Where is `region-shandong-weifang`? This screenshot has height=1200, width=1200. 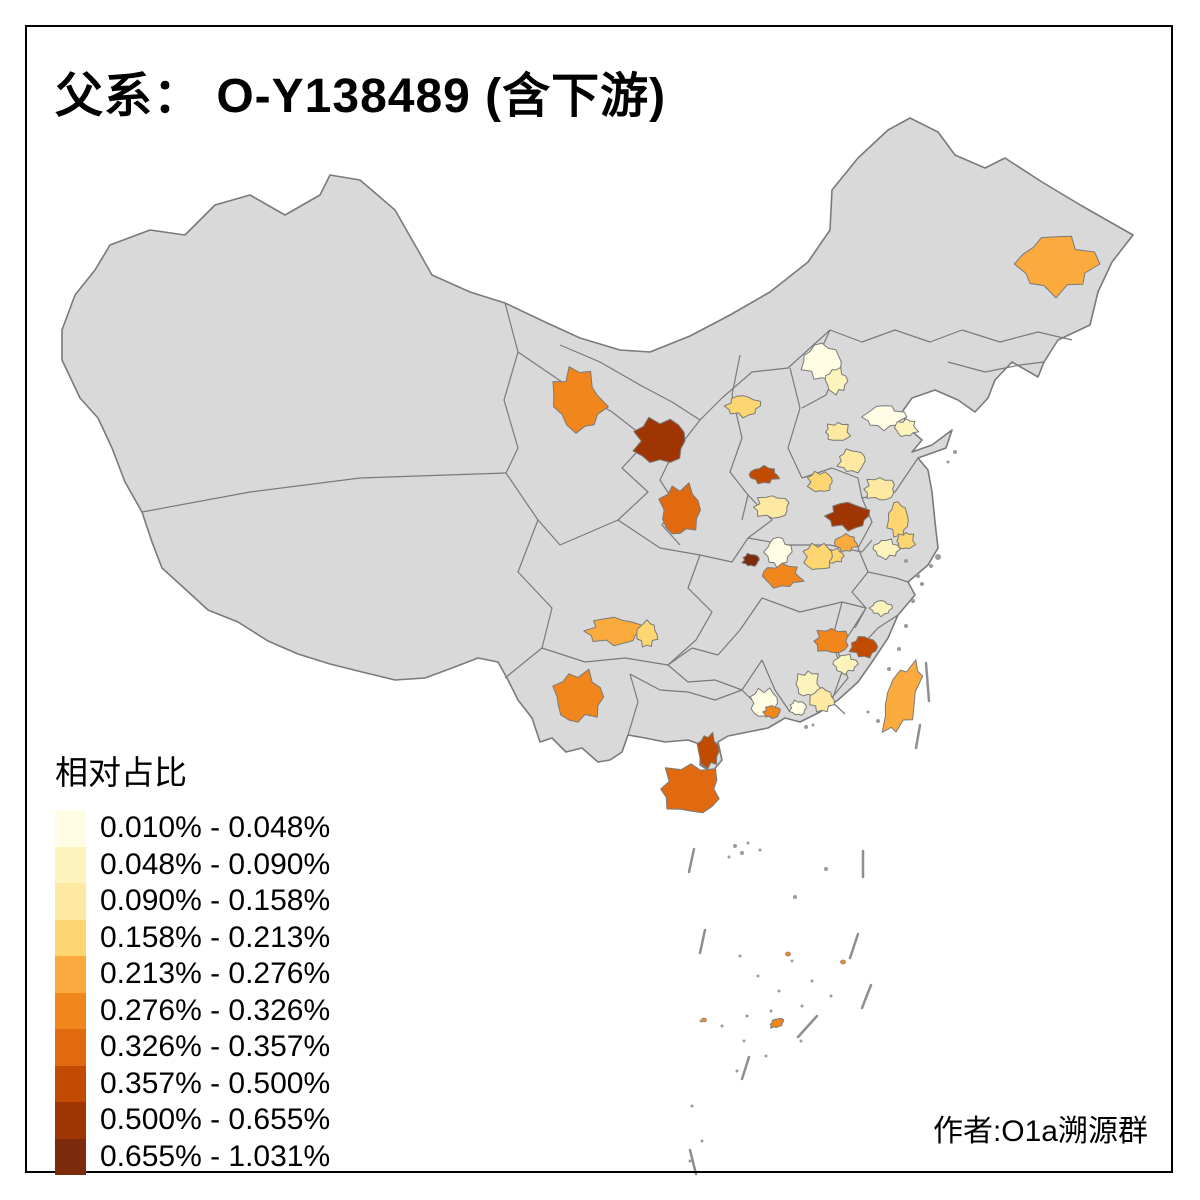
region-shandong-weifang is located at coordinates (907, 428).